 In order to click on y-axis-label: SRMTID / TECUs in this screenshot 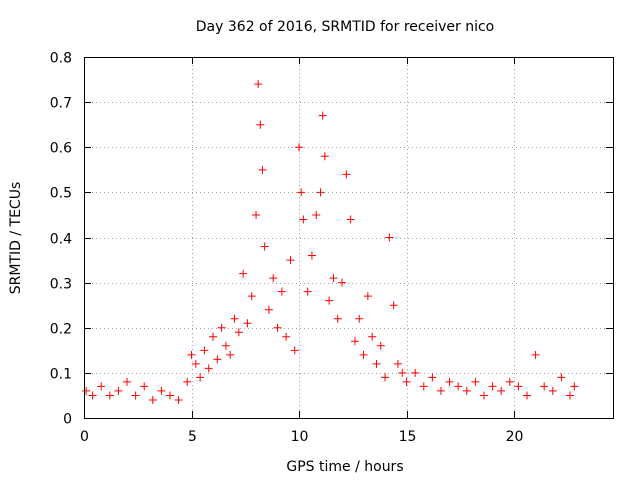, I will do `click(16, 238)`.